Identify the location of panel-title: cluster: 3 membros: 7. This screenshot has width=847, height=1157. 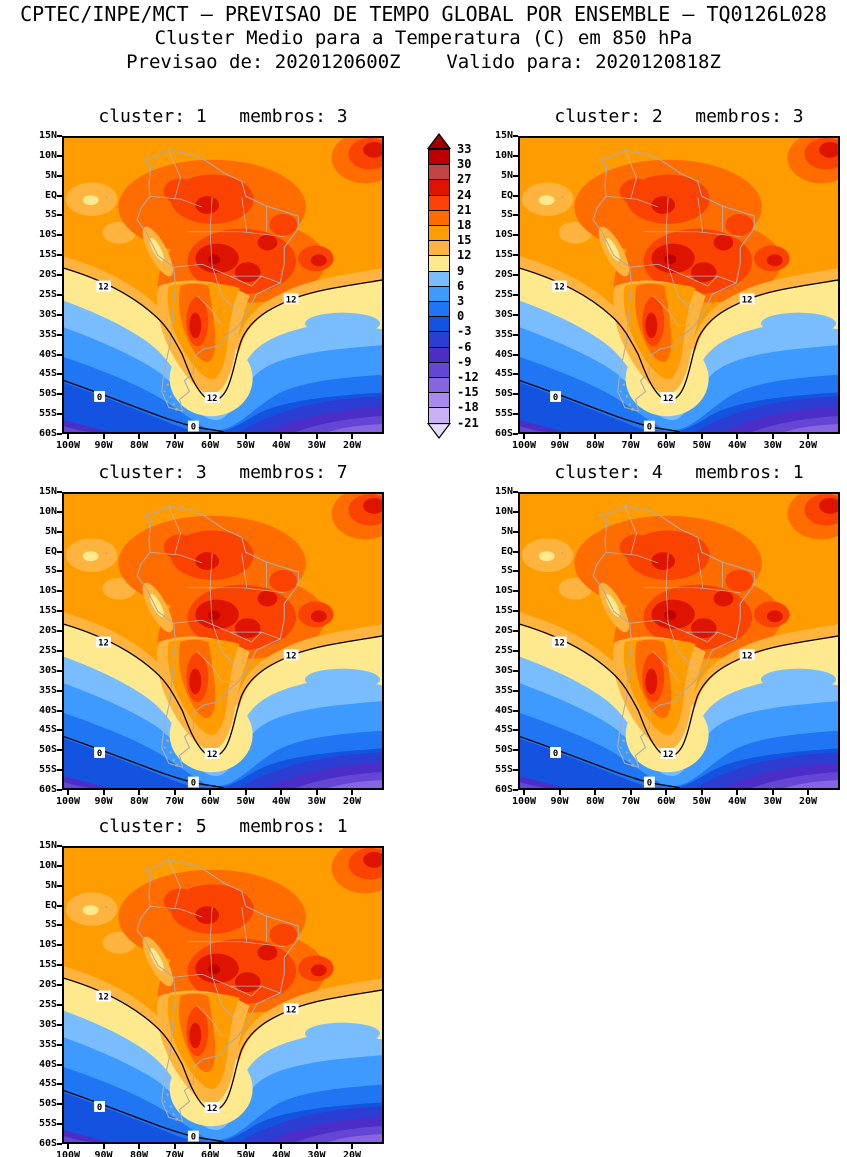
(223, 472).